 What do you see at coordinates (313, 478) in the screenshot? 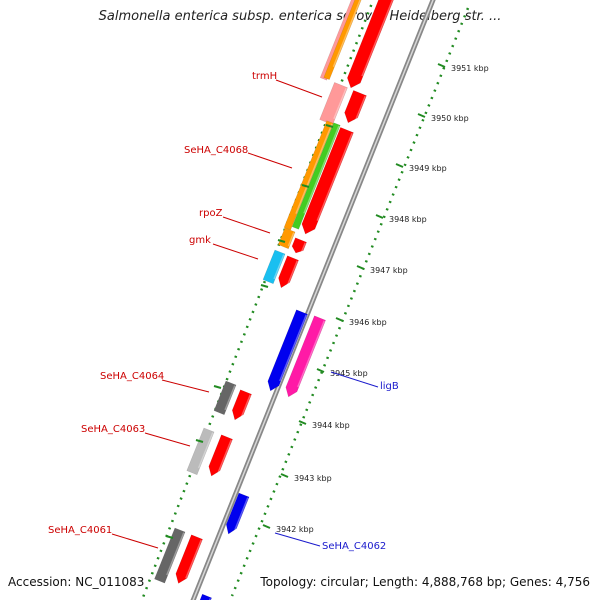
I see `kbp-tick-label: 3943 kbp` at bounding box center [313, 478].